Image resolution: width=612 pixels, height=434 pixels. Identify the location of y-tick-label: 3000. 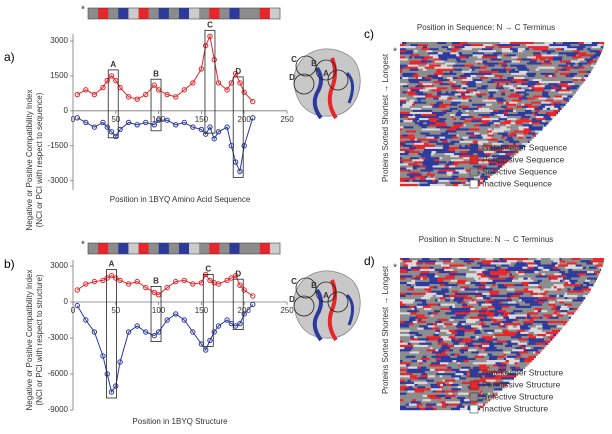
(59, 40).